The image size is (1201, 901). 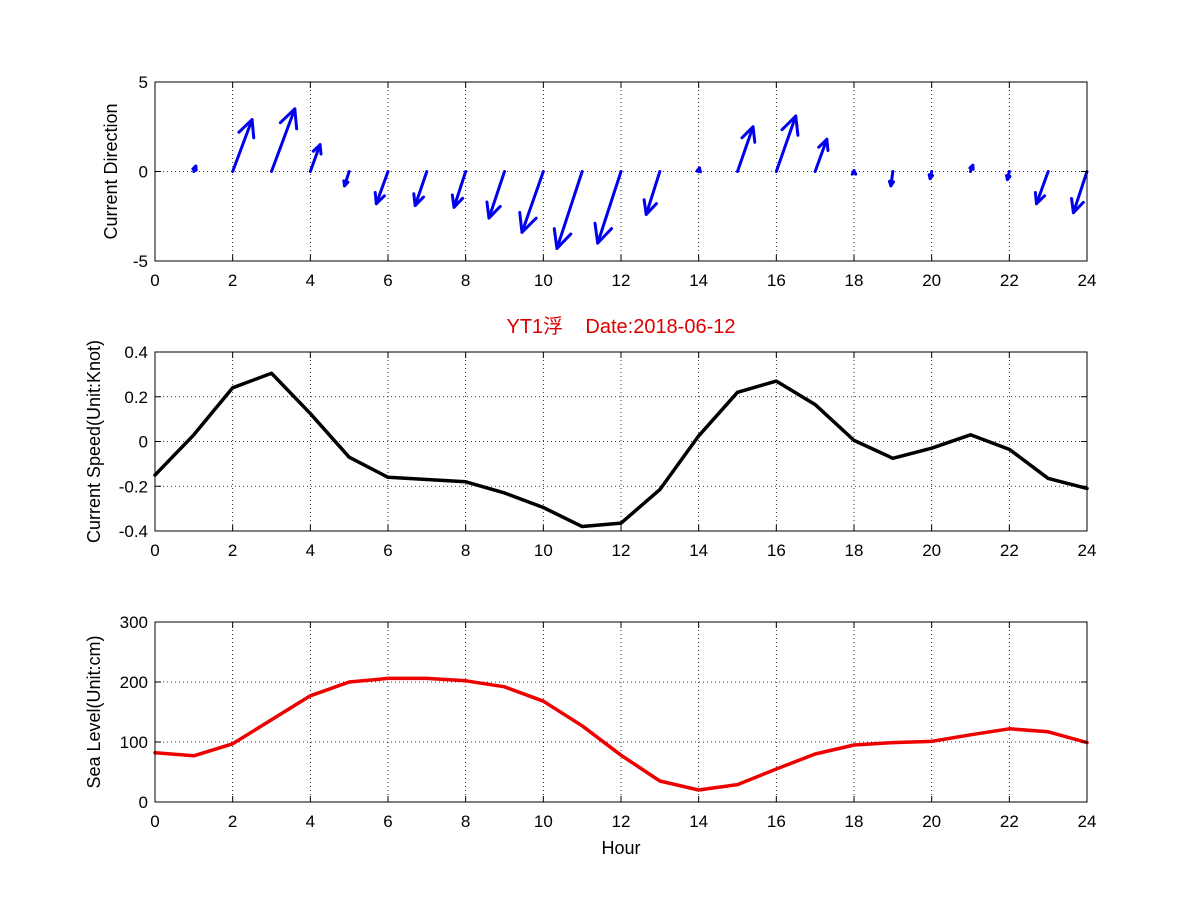 I want to click on x-tick-label: 8, so click(x=465, y=550).